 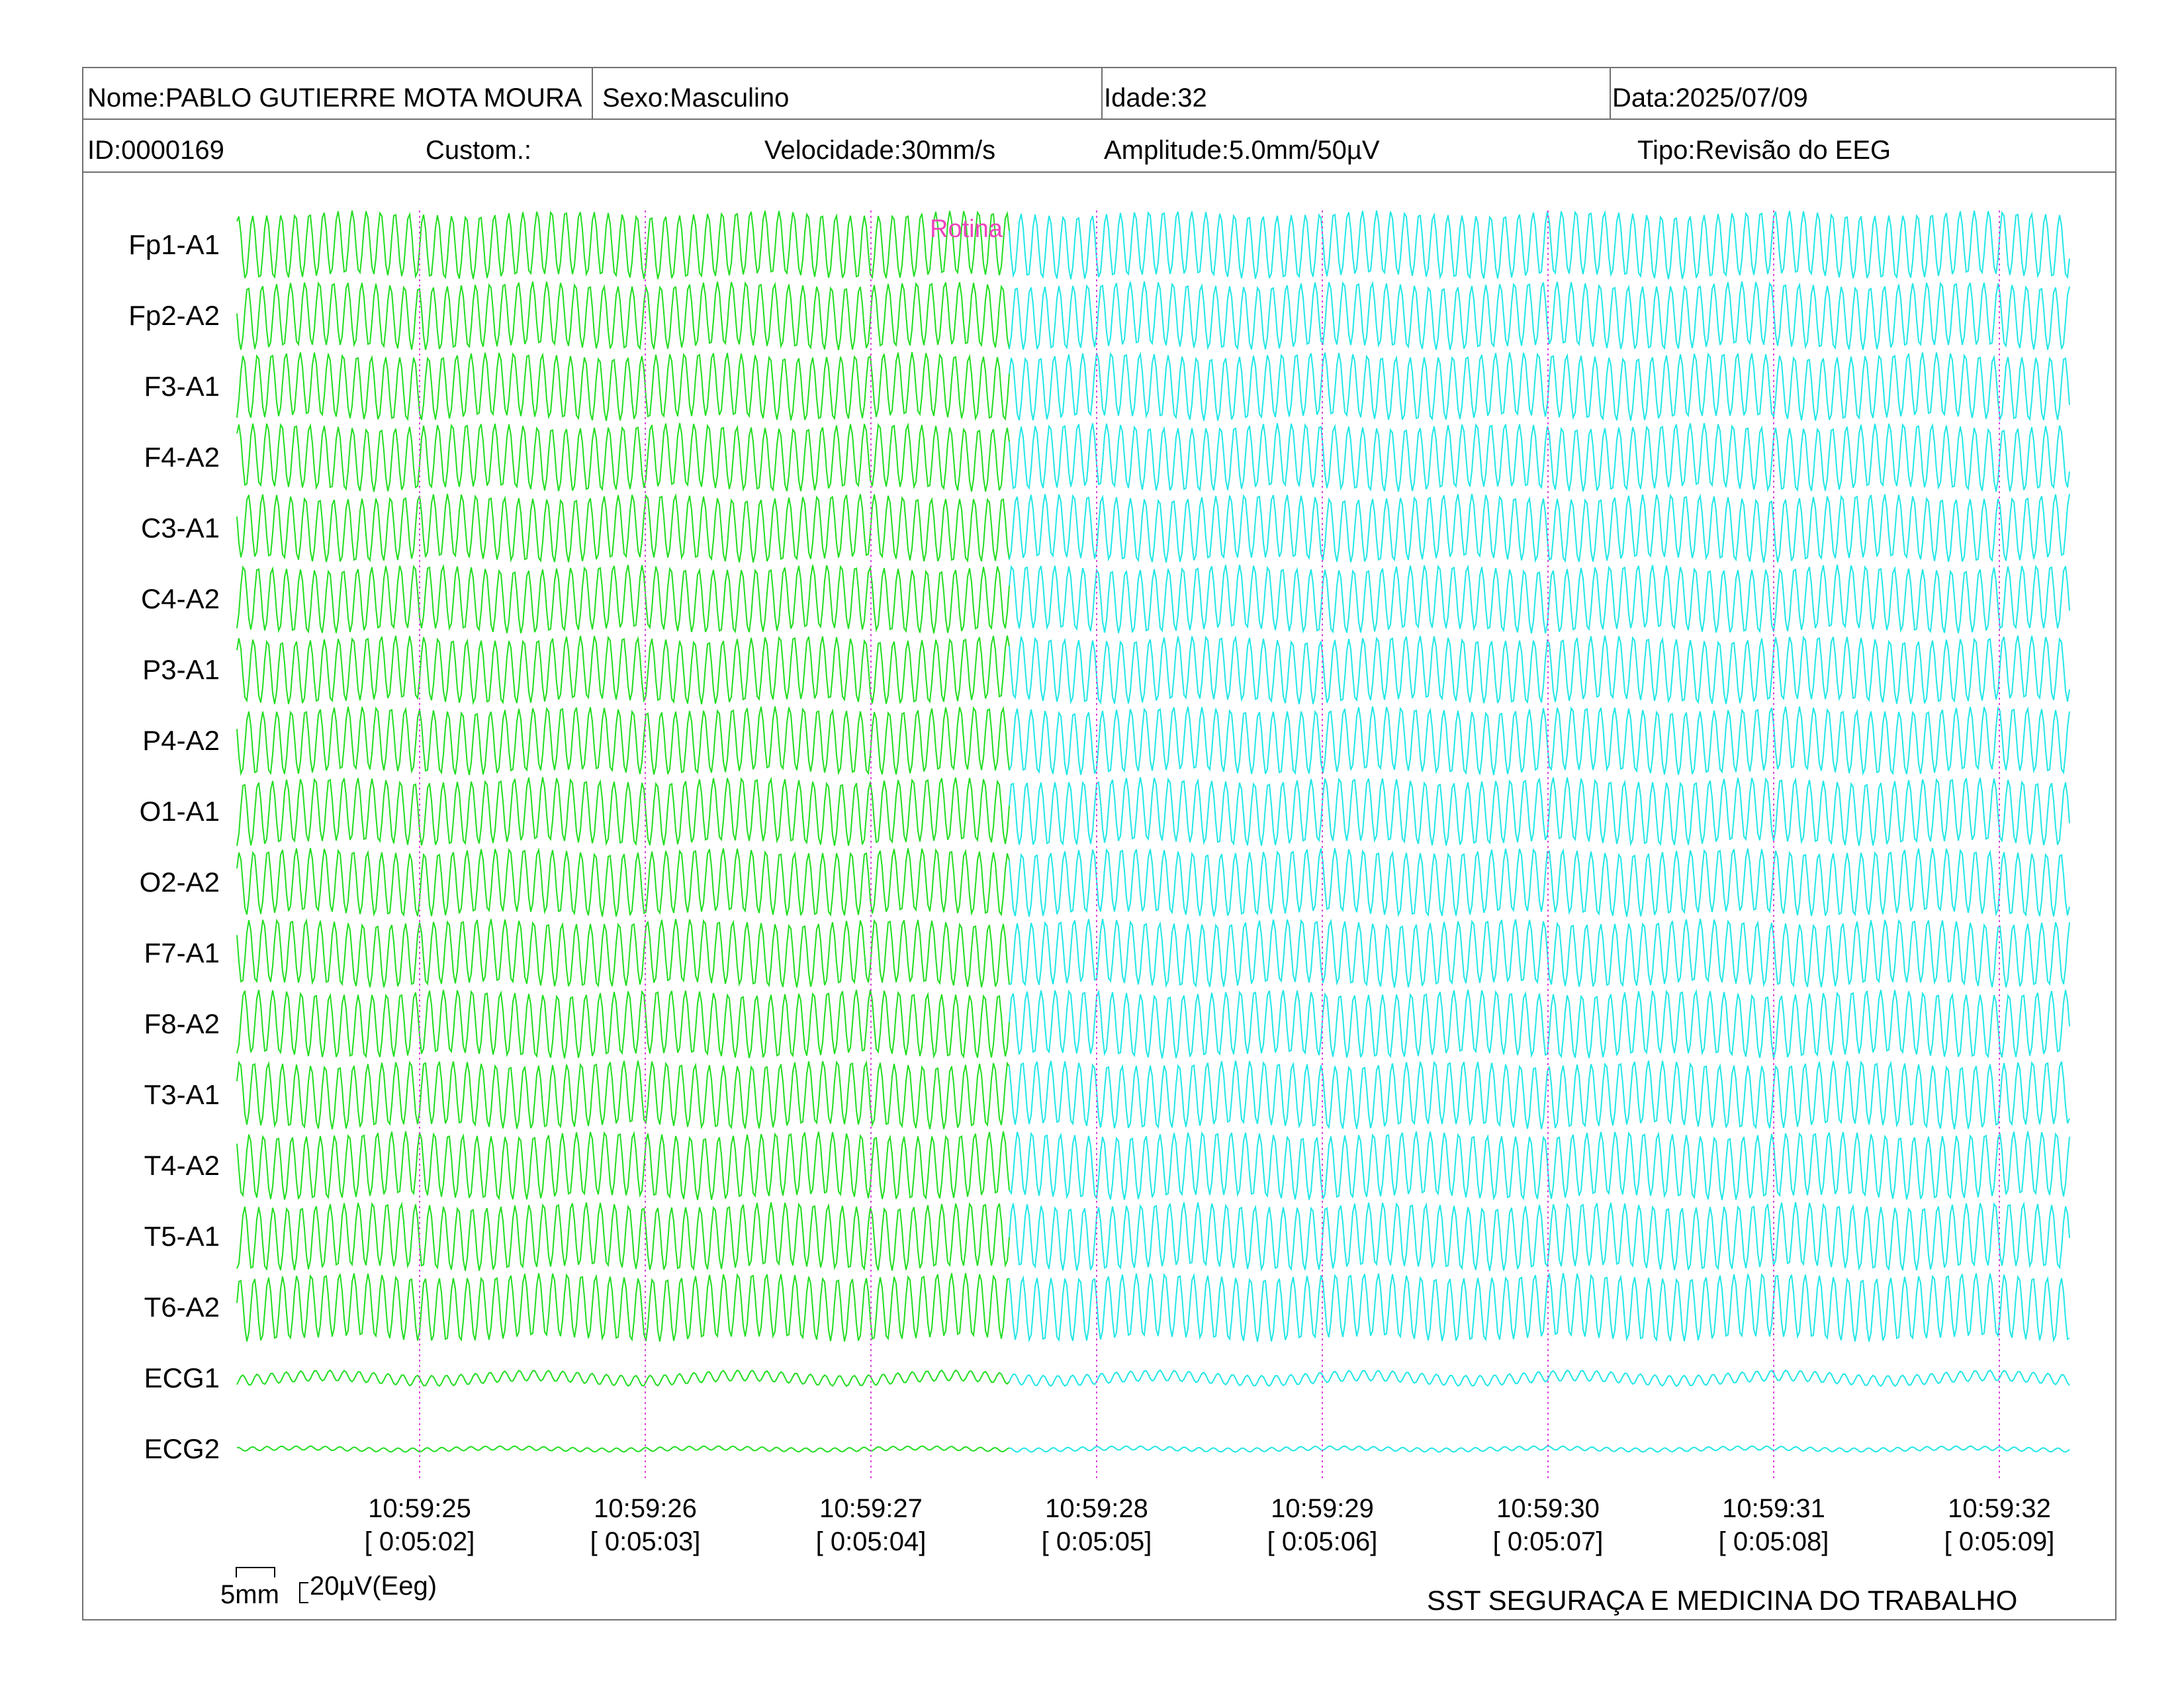 I want to click on channel-label-ecg1: ECG1, so click(x=182, y=1377).